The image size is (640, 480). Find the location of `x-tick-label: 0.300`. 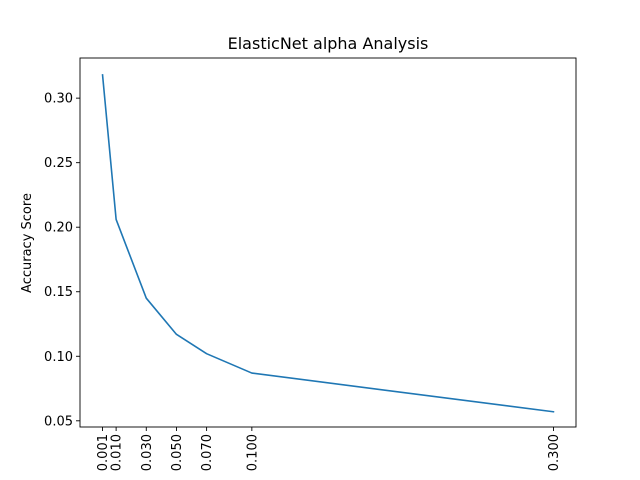

x-tick-label: 0.300 is located at coordinates (554, 452).